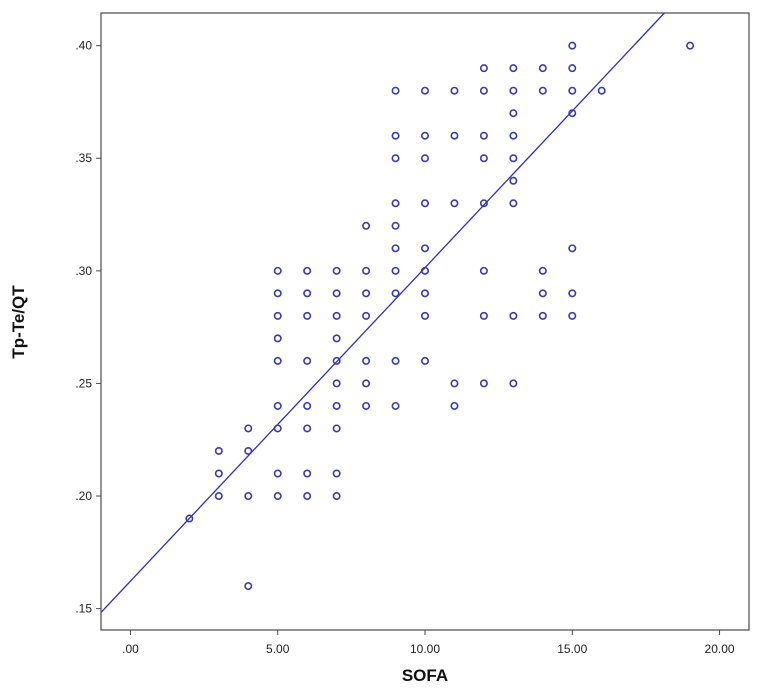 Image resolution: width=765 pixels, height=692 pixels. What do you see at coordinates (572, 649) in the screenshot?
I see `x-tick-label: 15.00` at bounding box center [572, 649].